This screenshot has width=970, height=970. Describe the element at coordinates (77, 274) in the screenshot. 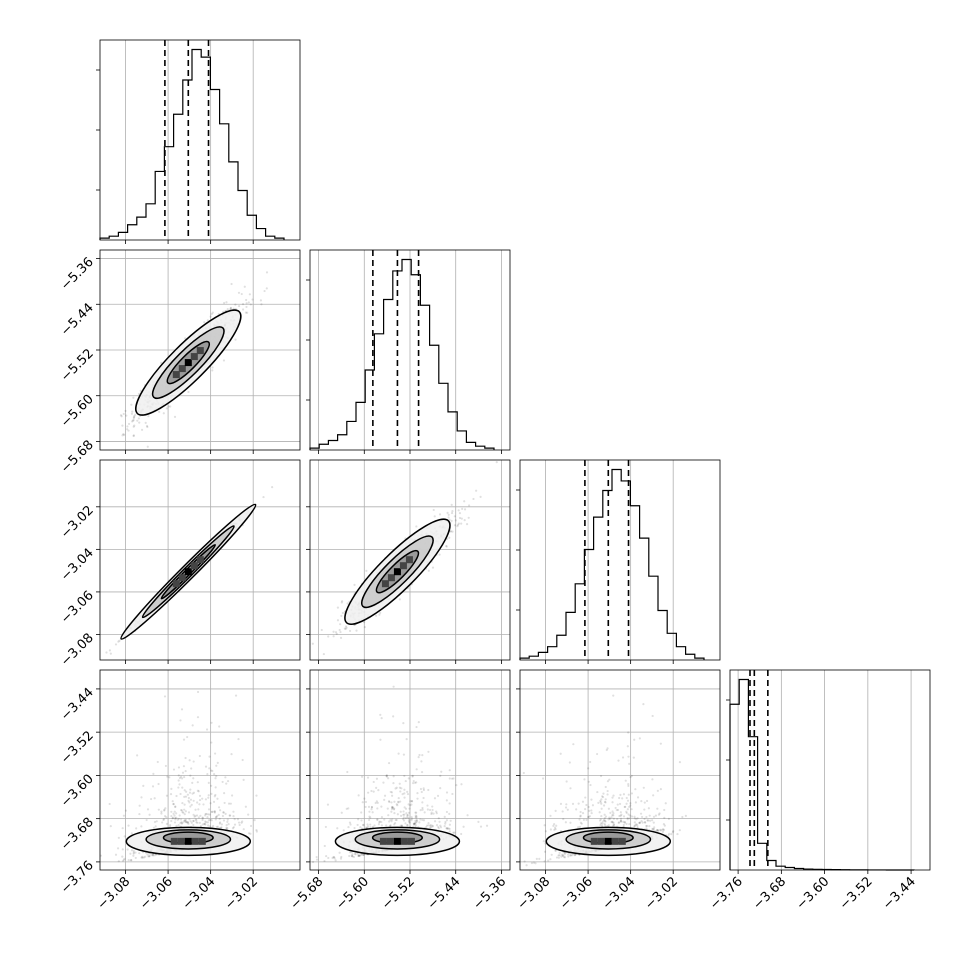

I see `y-tick-label: −5.36` at that location.